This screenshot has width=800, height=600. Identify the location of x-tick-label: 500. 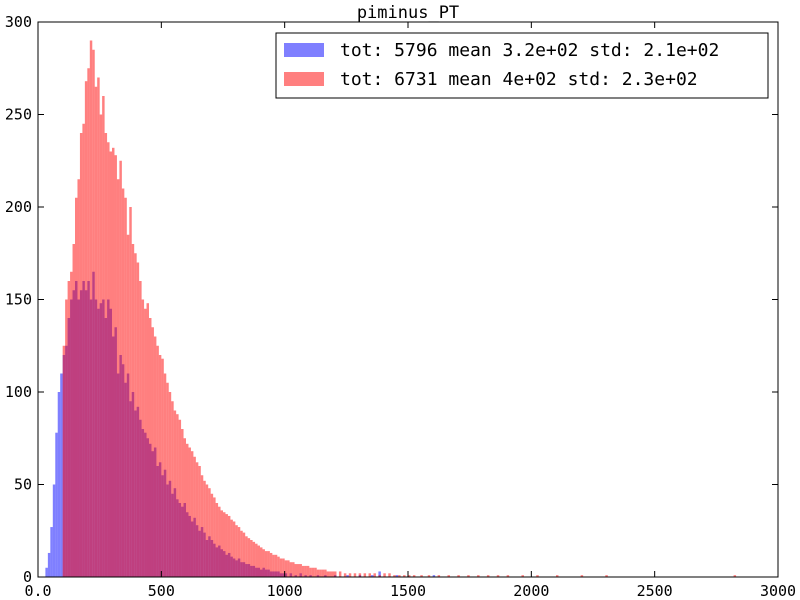
(161, 591).